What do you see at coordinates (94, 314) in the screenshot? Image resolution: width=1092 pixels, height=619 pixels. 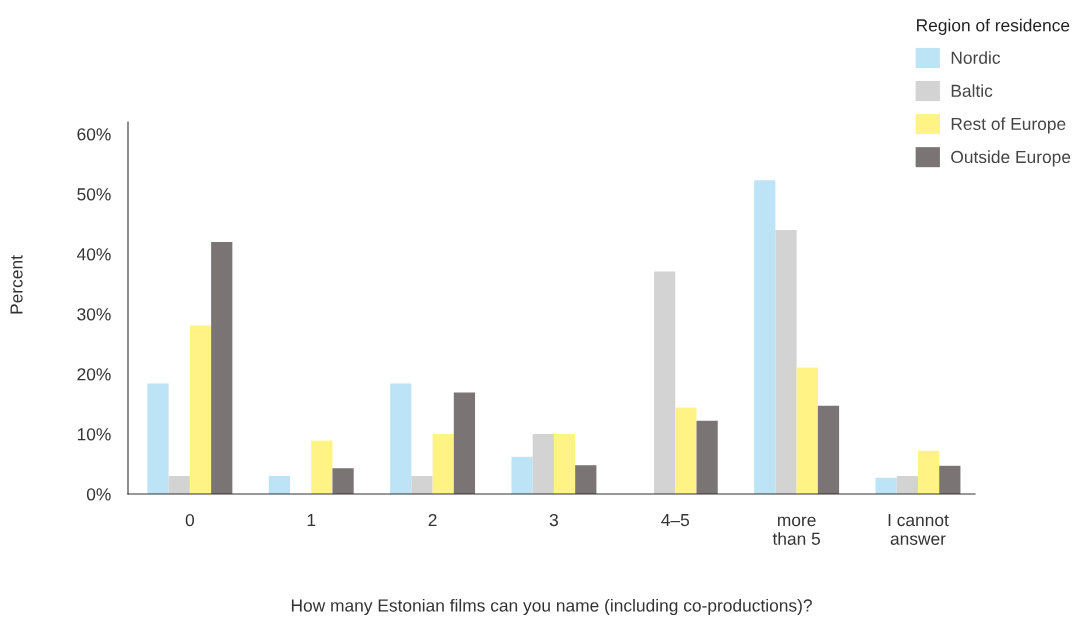 I see `y-tick-label: 30%` at bounding box center [94, 314].